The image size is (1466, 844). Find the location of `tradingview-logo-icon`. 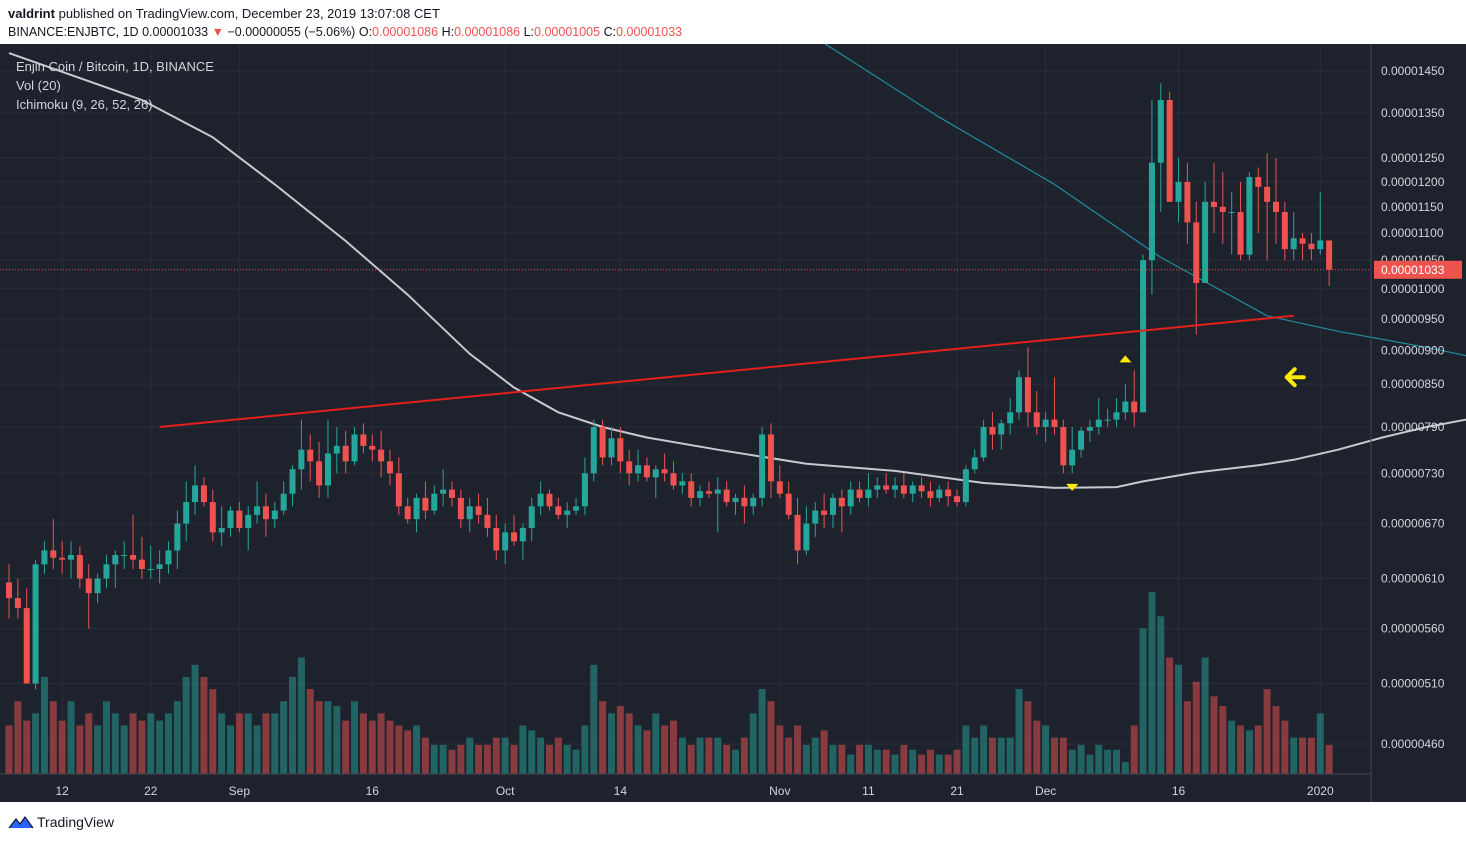

tradingview-logo-icon is located at coordinates (21, 823).